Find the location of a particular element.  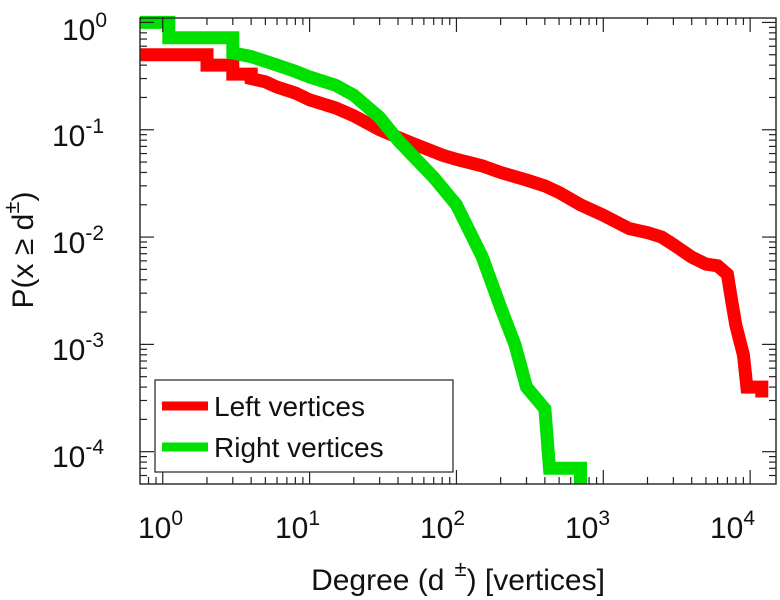

x-tick-label-3: 10³ is located at coordinates (587, 526).